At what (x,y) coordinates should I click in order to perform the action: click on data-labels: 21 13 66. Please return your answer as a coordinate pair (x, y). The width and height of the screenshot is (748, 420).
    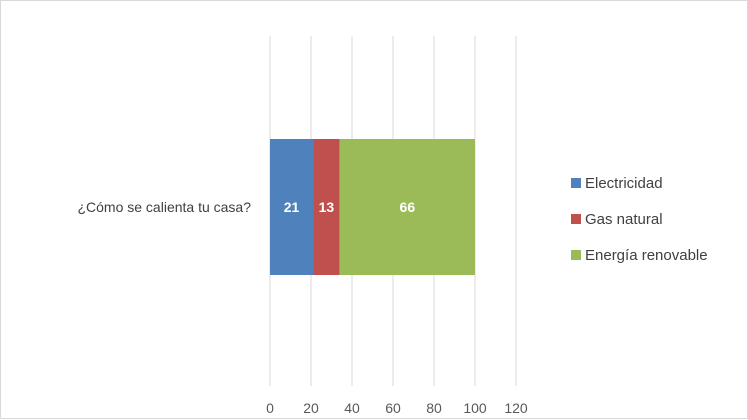
    Looking at the image, I should click on (350, 207).